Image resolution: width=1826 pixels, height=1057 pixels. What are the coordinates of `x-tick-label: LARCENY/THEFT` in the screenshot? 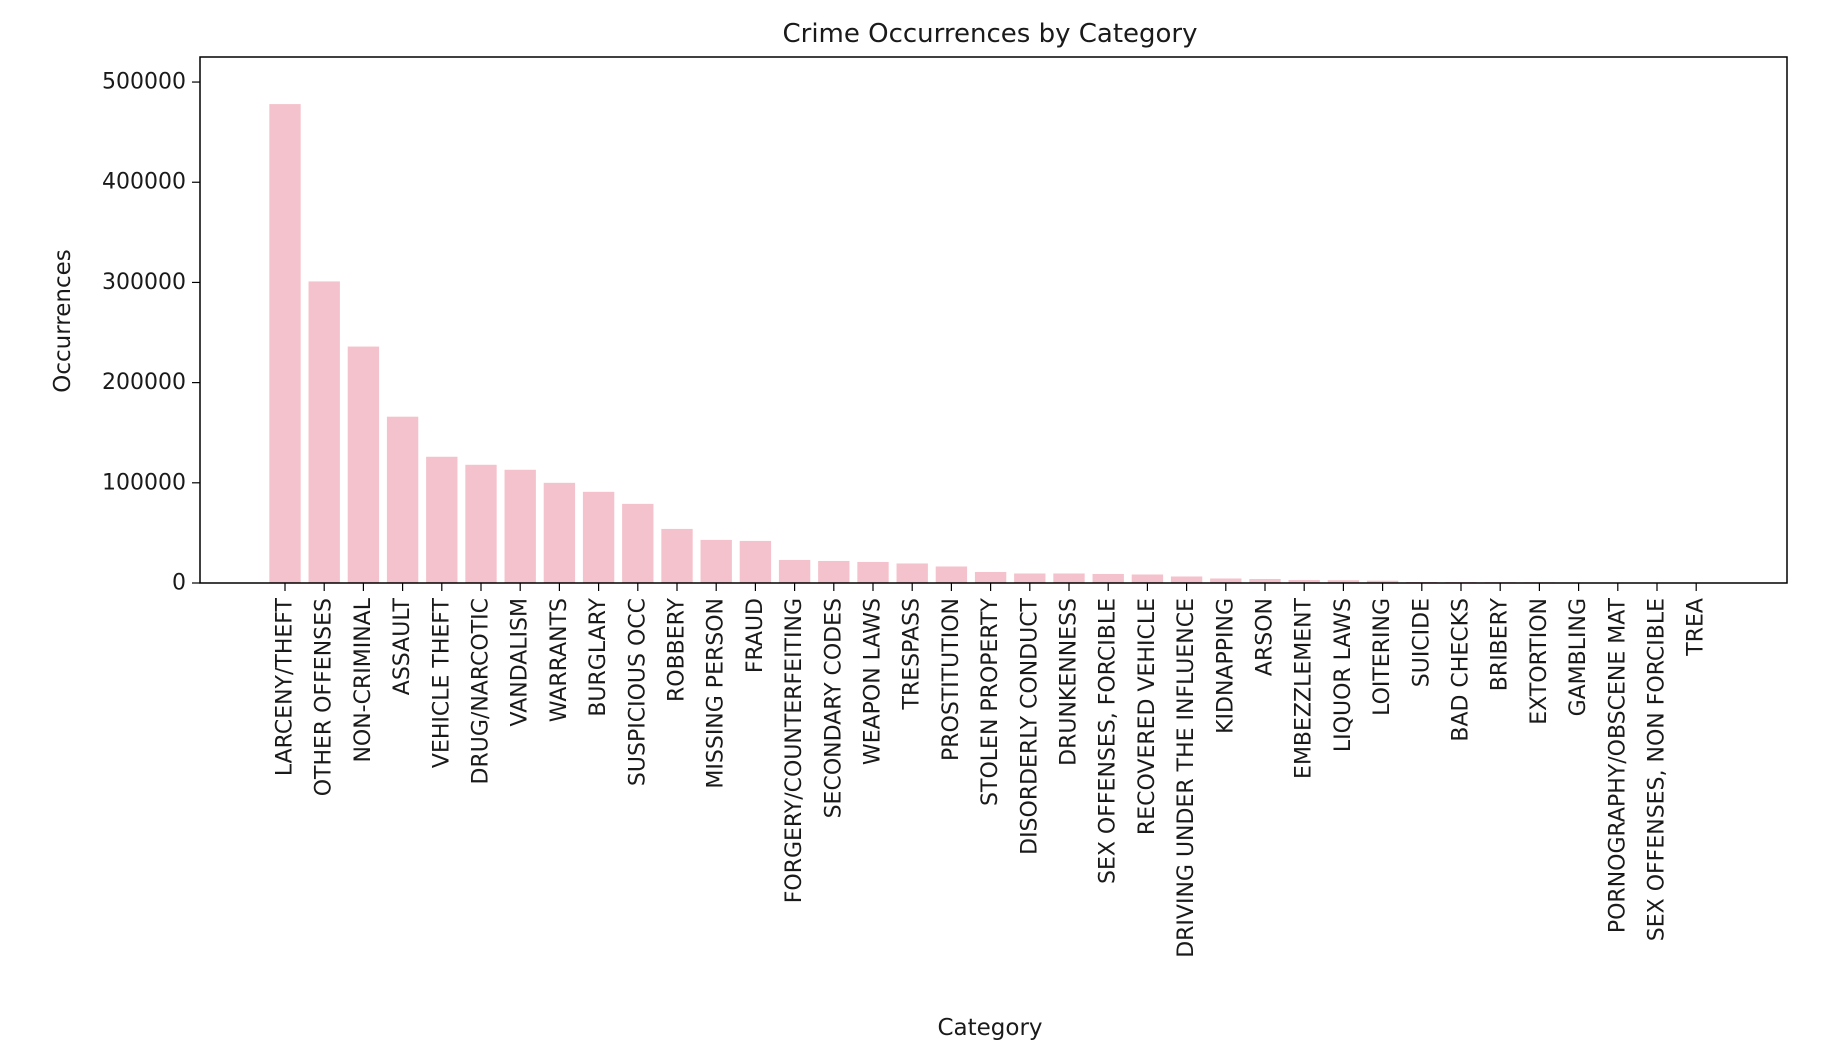 It's located at (285, 686).